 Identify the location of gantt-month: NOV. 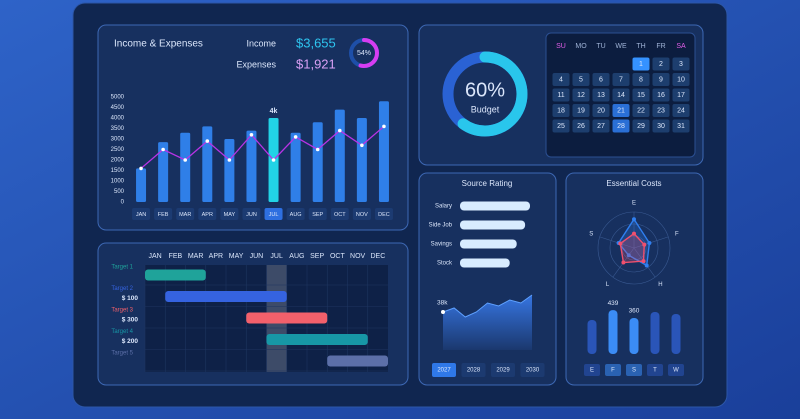
(358, 256).